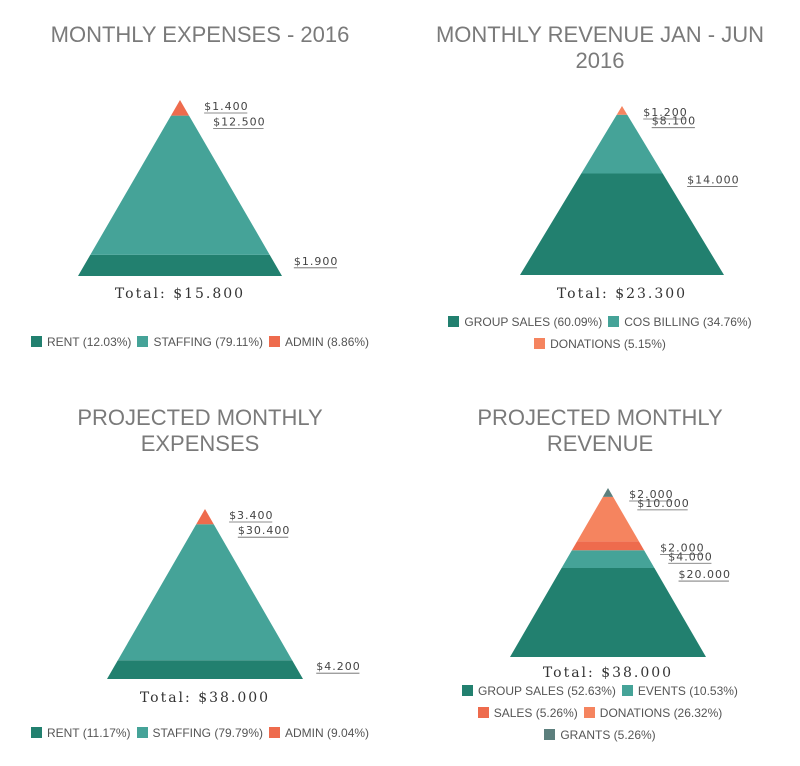  I want to click on value-label: $3.400, so click(251, 515).